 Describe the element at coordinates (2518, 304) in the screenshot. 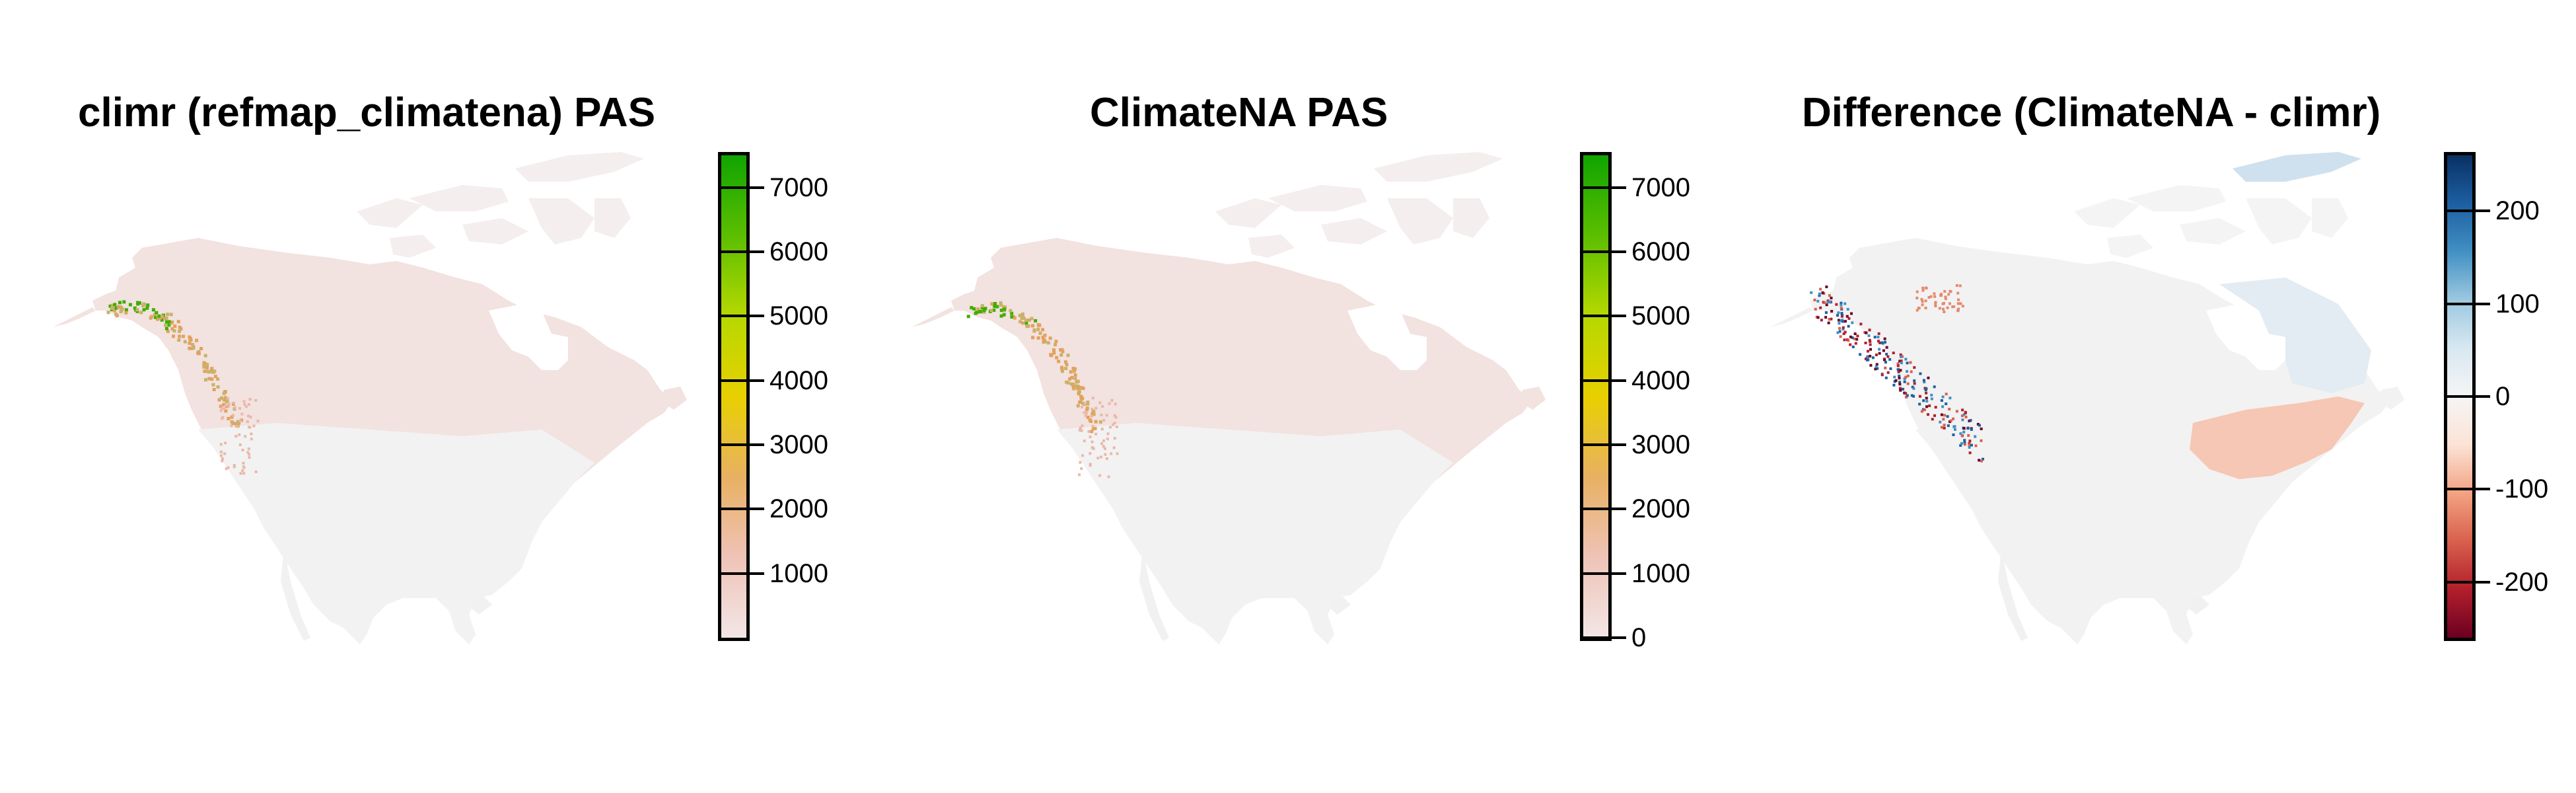

I see `legend-tick-label: 100` at that location.